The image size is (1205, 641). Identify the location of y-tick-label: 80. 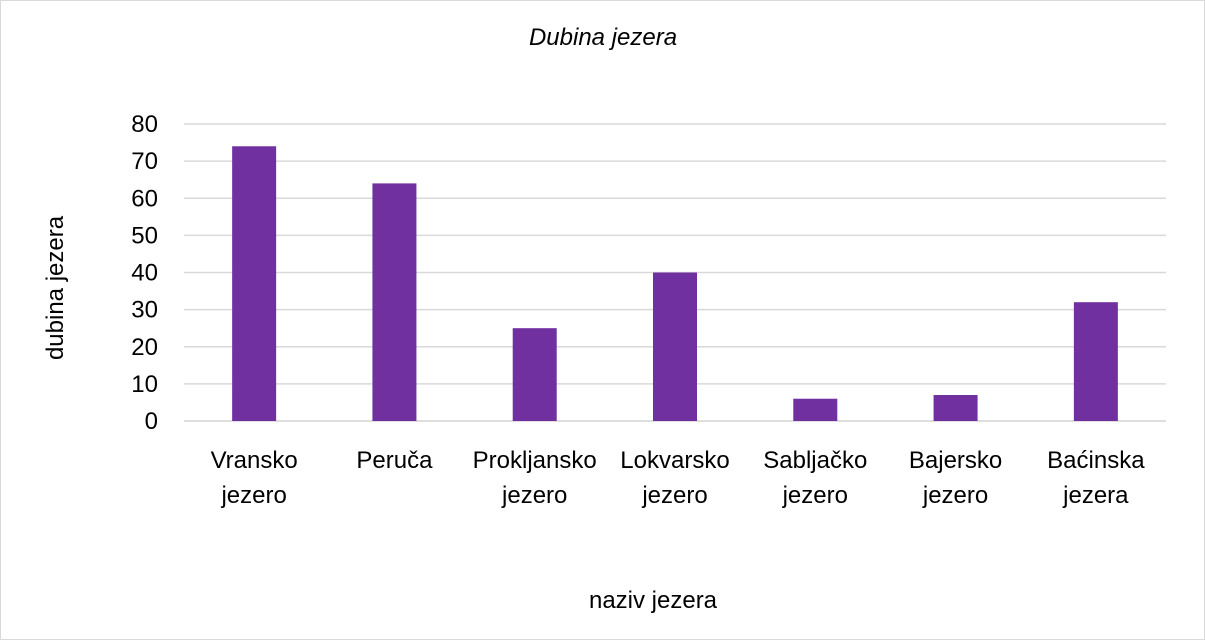
(144, 124).